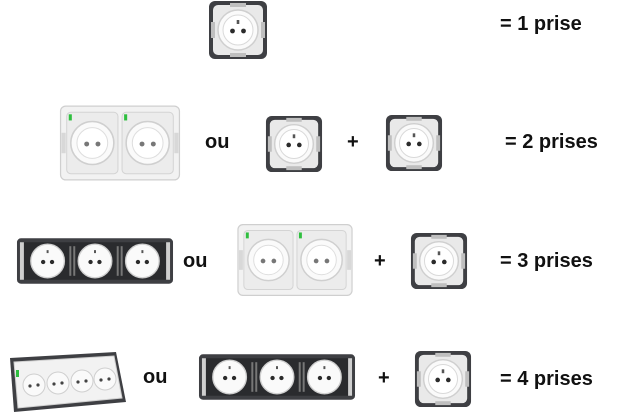 The height and width of the screenshot is (420, 620). What do you see at coordinates (546, 379) in the screenshot?
I see `result-4-prises: = 4 prises` at bounding box center [546, 379].